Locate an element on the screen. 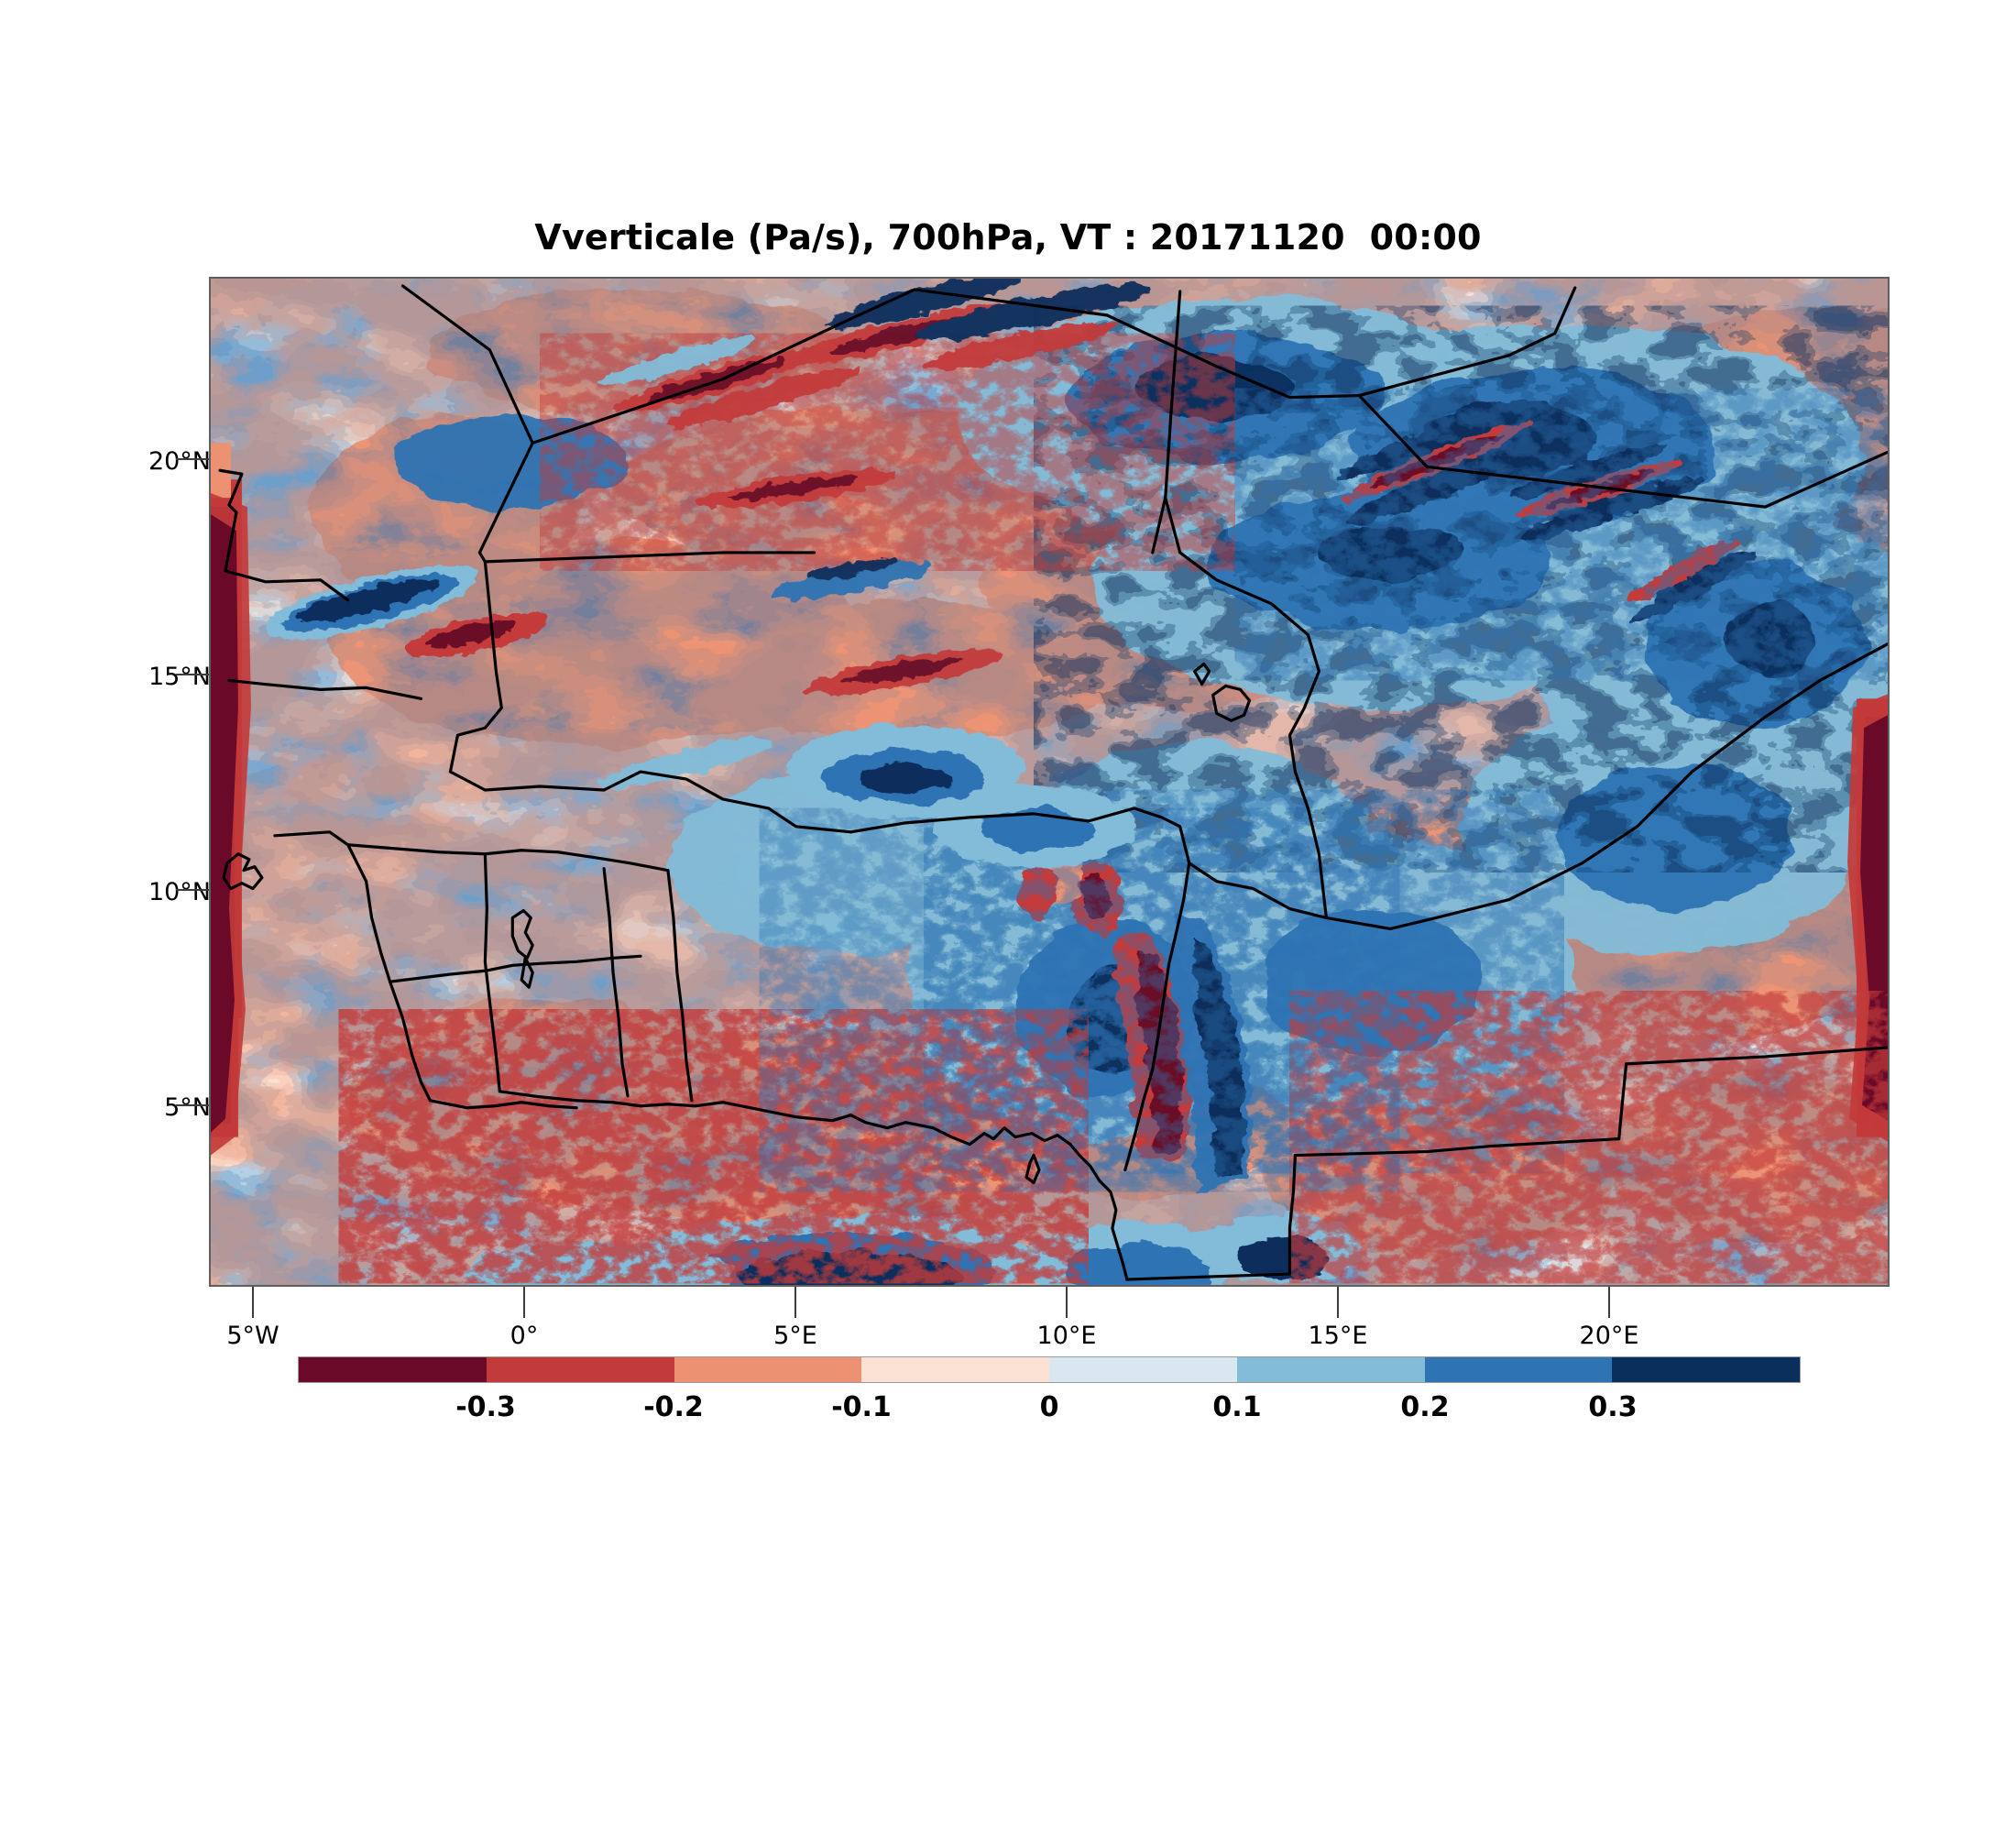 This screenshot has width=2016, height=1833. xtick-line-15e is located at coordinates (1338, 1302).